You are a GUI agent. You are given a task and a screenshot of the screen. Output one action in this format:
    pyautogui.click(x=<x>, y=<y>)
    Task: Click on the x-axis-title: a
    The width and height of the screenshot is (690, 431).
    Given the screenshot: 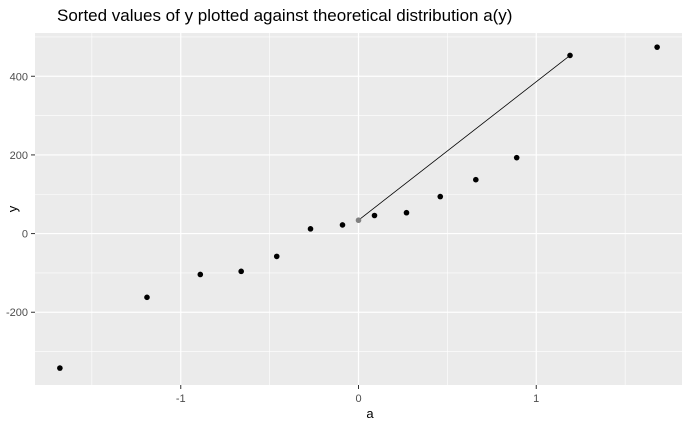 What is the action you would take?
    pyautogui.click(x=370, y=413)
    